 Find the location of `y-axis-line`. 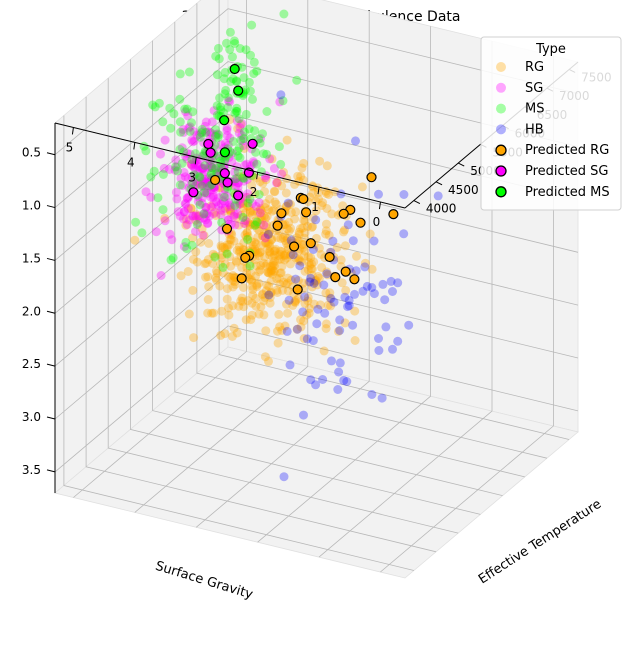

y-axis-line is located at coordinates (230, 165).